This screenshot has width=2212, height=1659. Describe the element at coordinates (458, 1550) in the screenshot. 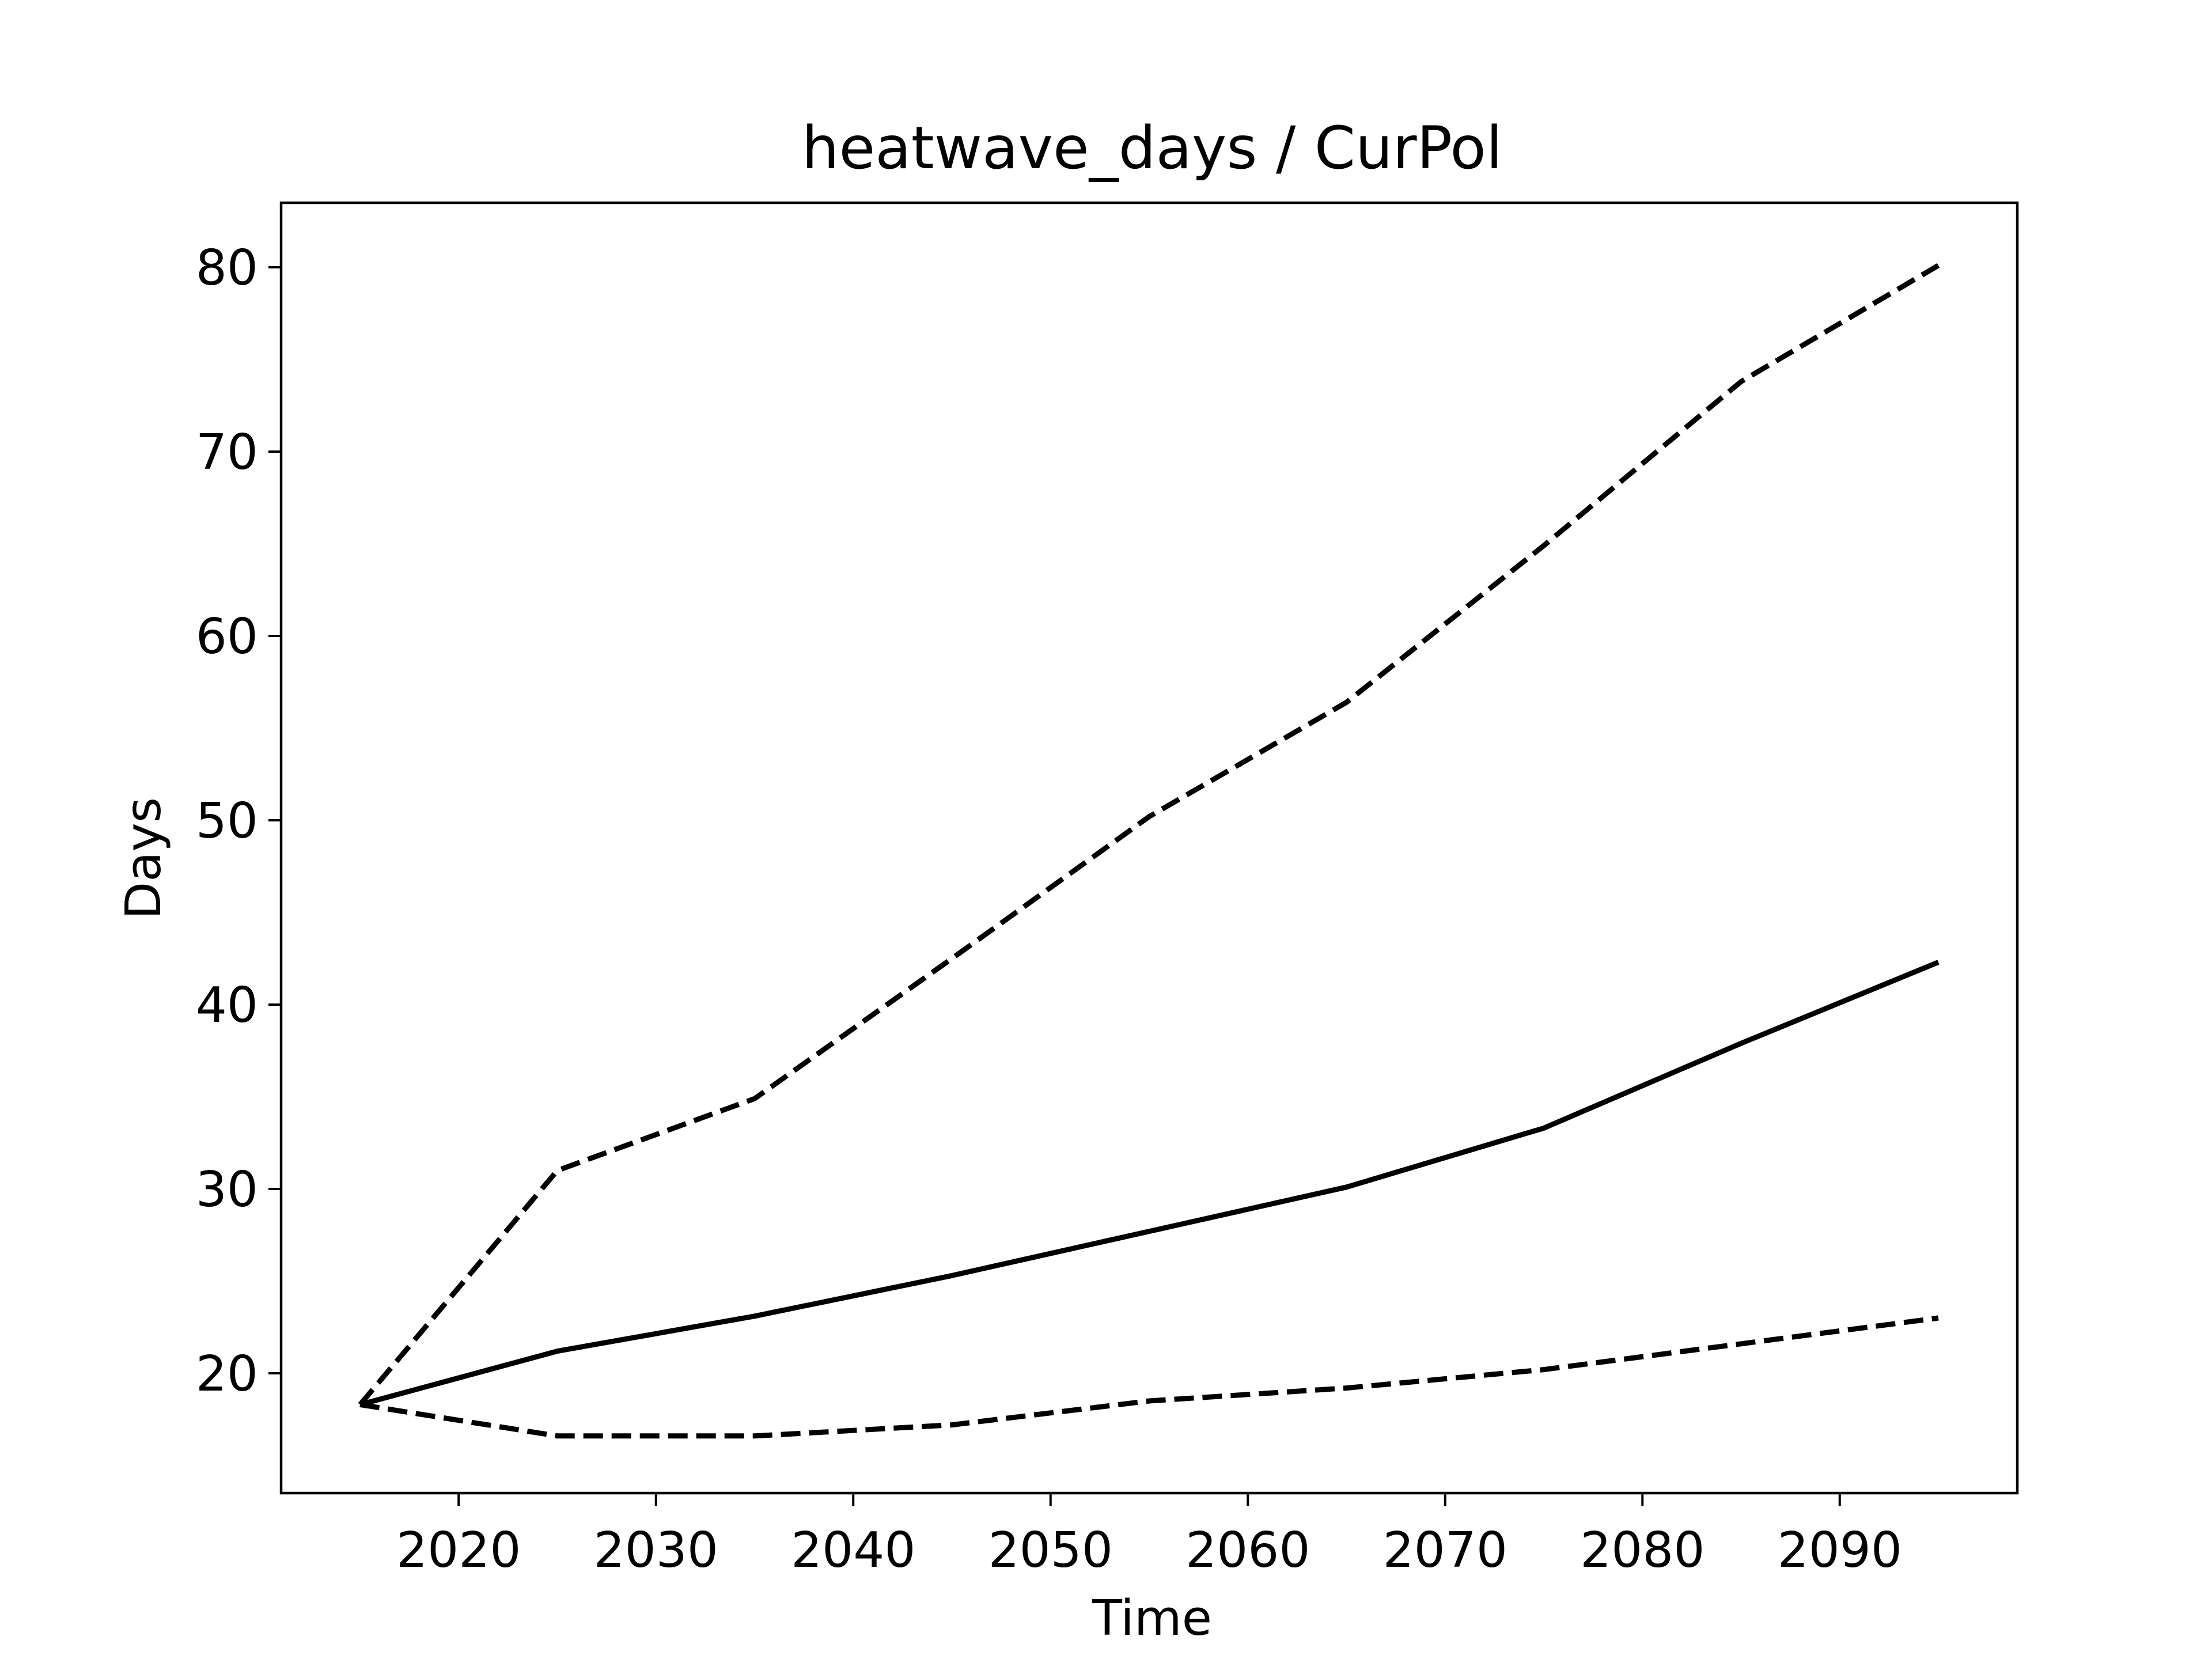

I see `x-tick-label: 2020` at that location.